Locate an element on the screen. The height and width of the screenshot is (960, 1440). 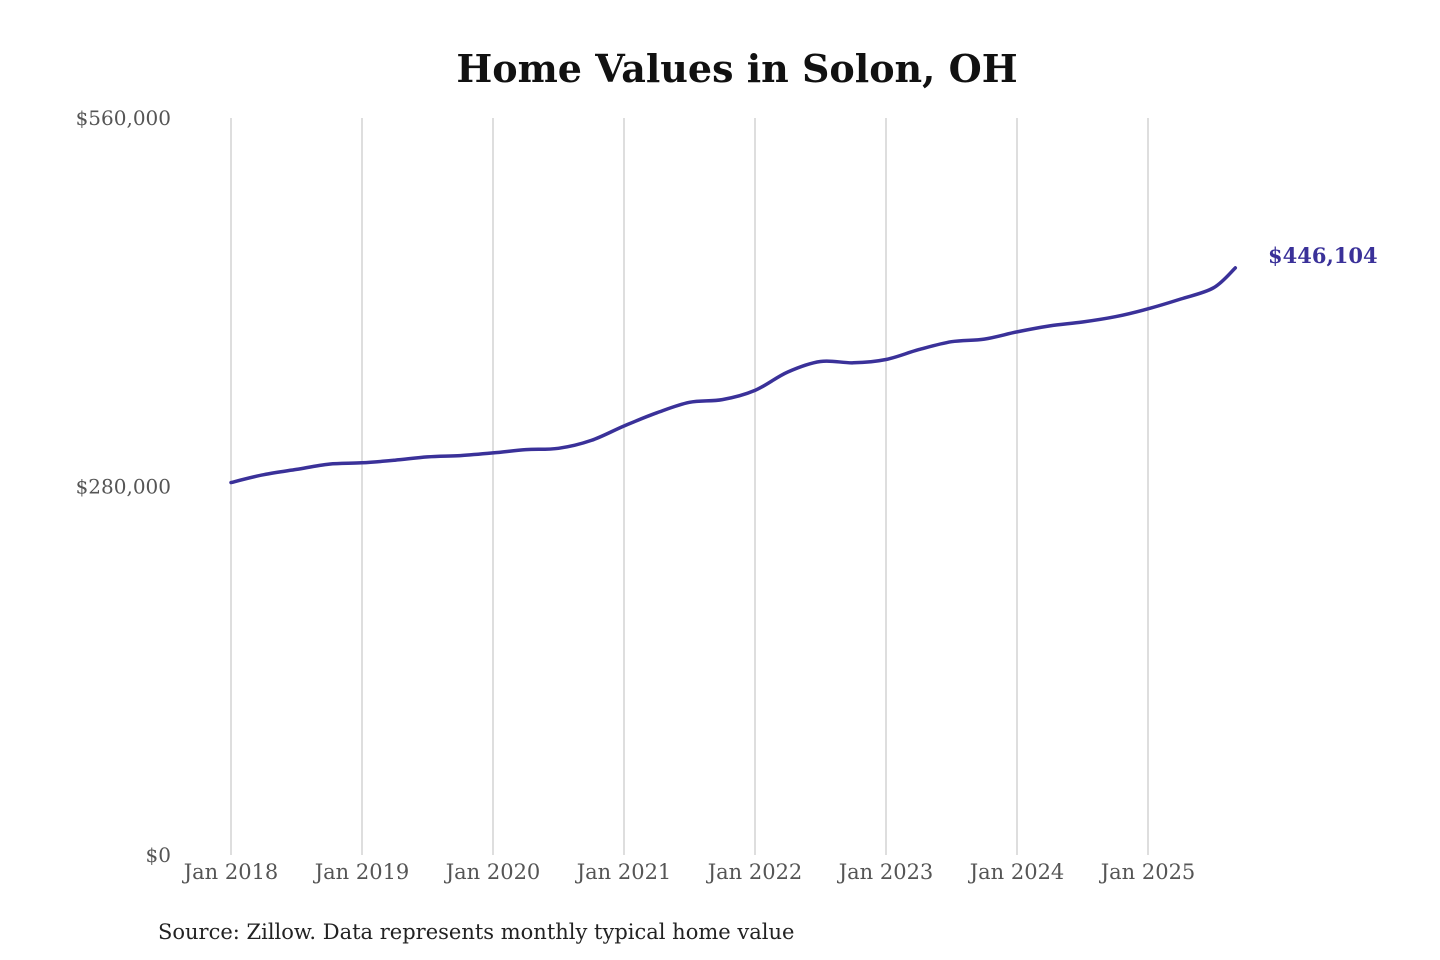
x-tick-label: Jan 2025 is located at coordinates (1147, 872).